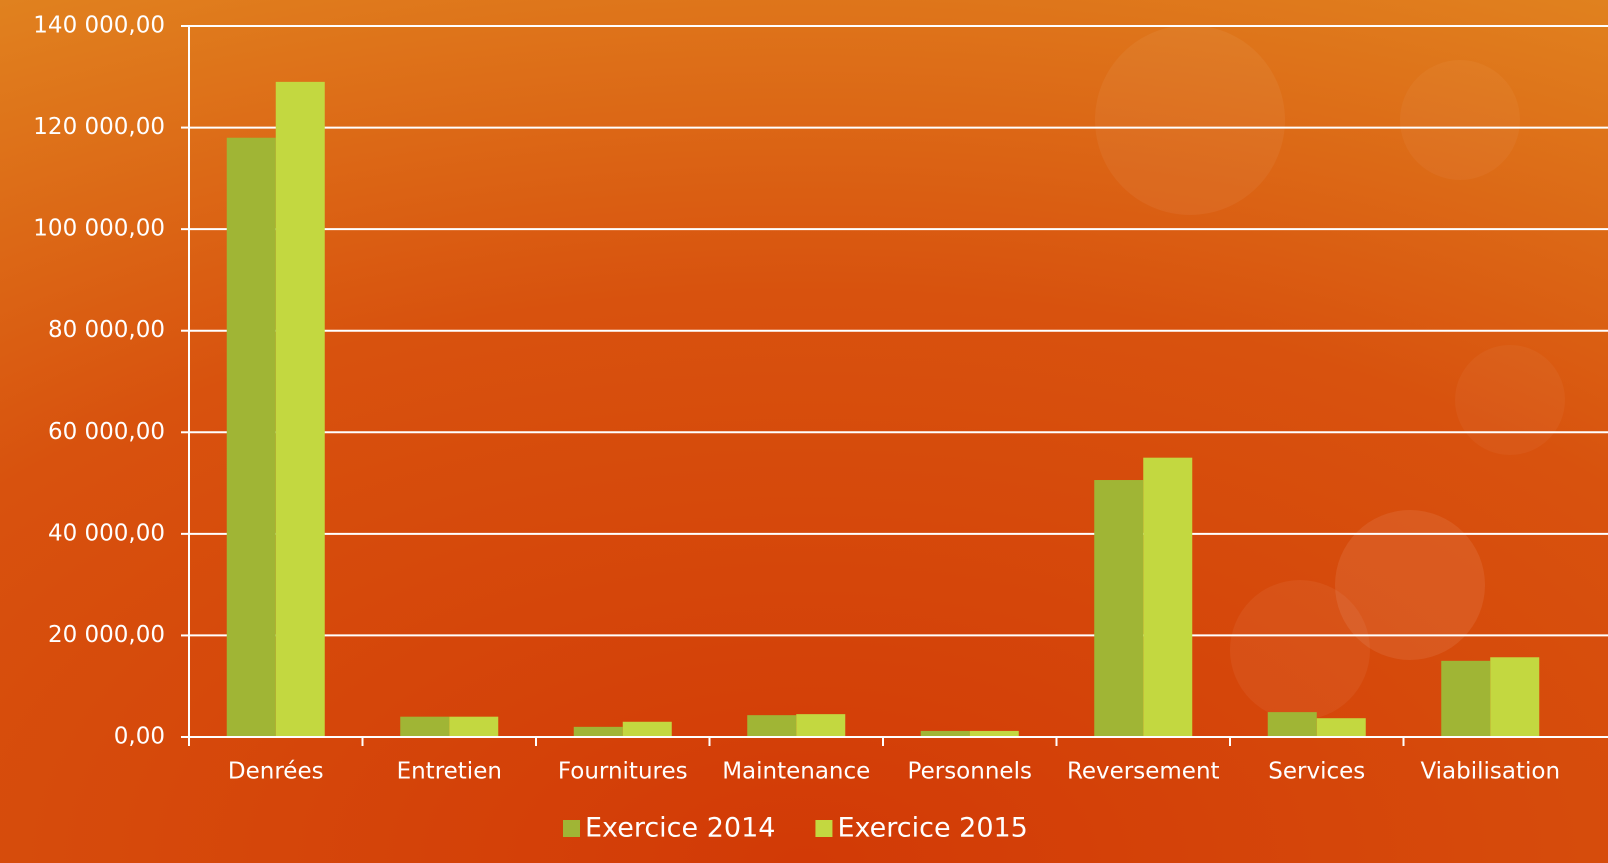 The height and width of the screenshot is (863, 1608). Describe the element at coordinates (970, 772) in the screenshot. I see `x-tick-label: Personnels` at that location.